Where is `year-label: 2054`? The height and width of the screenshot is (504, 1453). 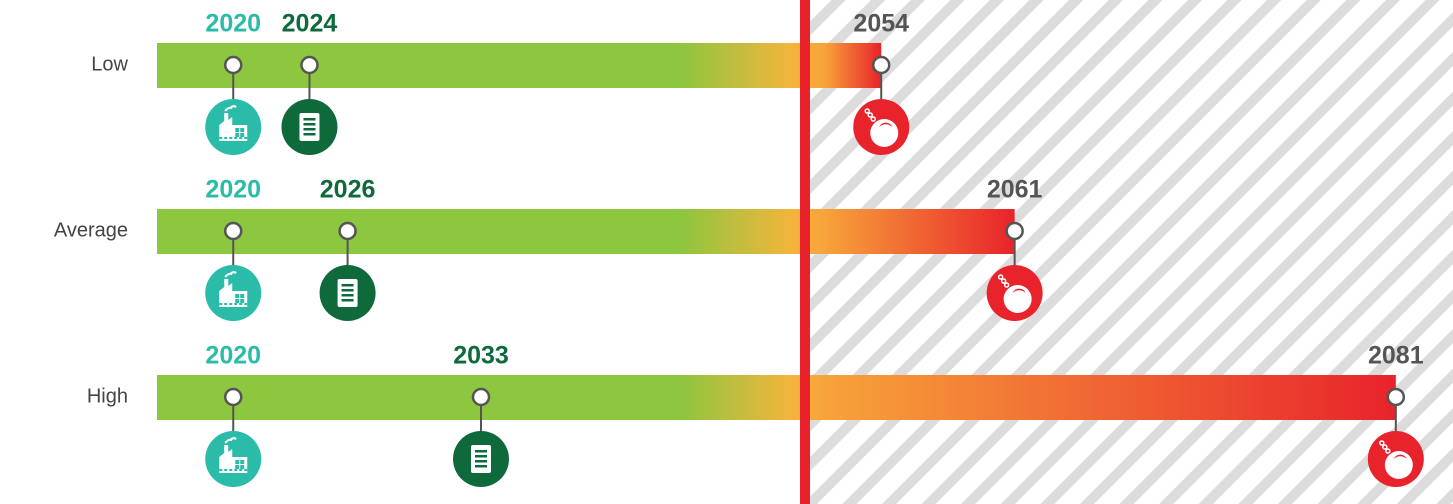 year-label: 2054 is located at coordinates (881, 24).